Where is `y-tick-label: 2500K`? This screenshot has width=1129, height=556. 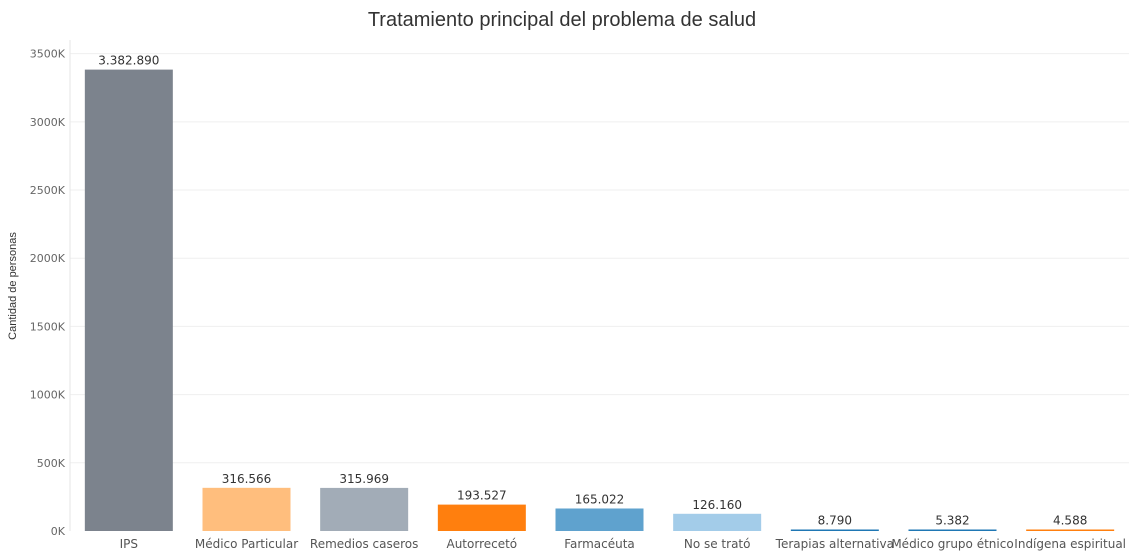
y-tick-label: 2500K is located at coordinates (48, 190).